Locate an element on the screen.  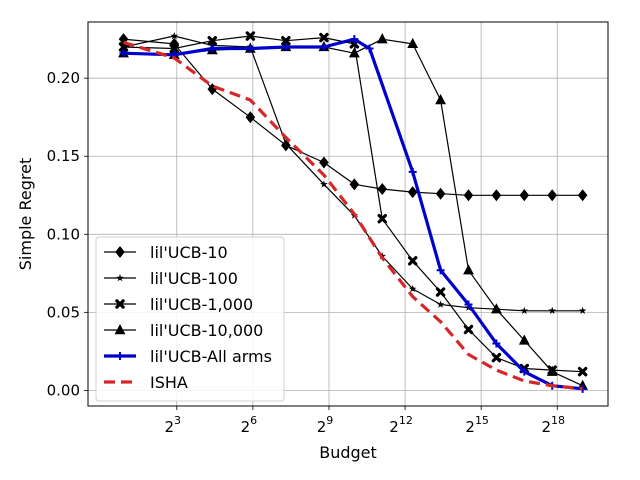
legend-item: lil'UCB-100 is located at coordinates (171, 278).